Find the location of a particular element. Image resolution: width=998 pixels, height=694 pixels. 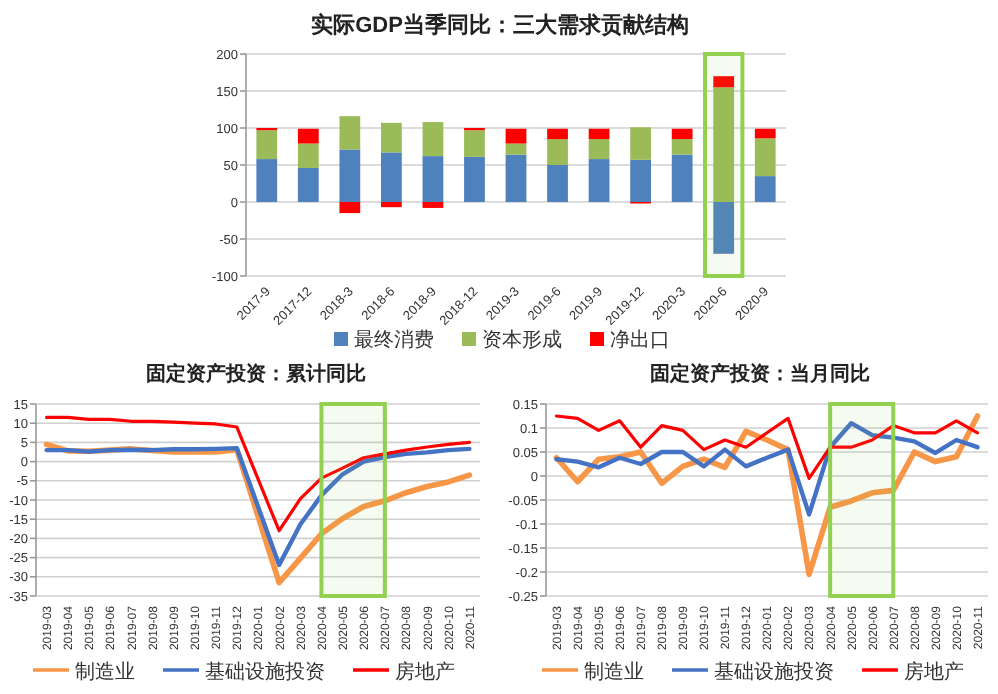

chart-title: 固定资产投资：累计同比 is located at coordinates (256, 374).